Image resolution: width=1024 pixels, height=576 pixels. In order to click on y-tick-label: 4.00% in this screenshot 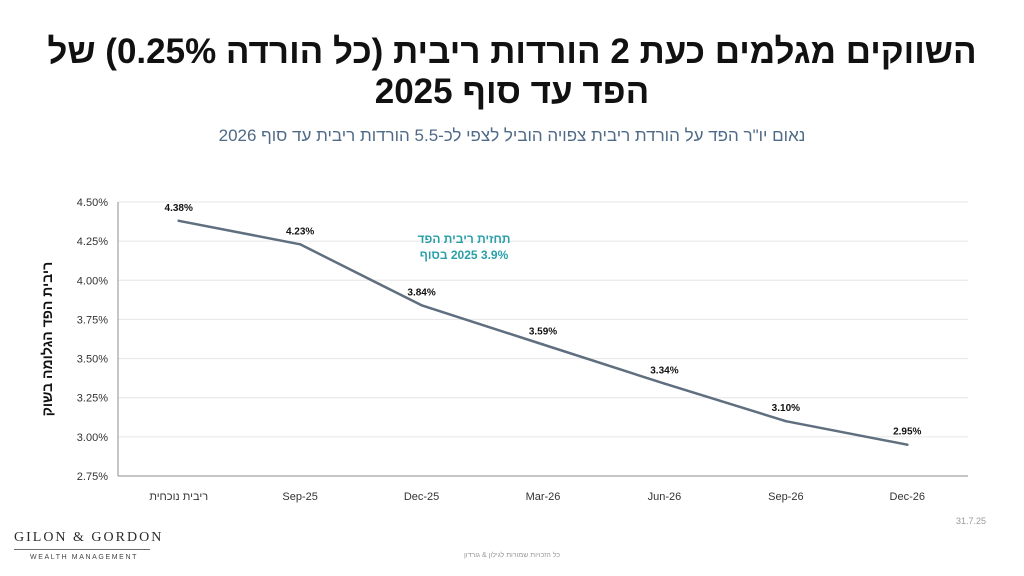, I will do `click(92, 281)`.